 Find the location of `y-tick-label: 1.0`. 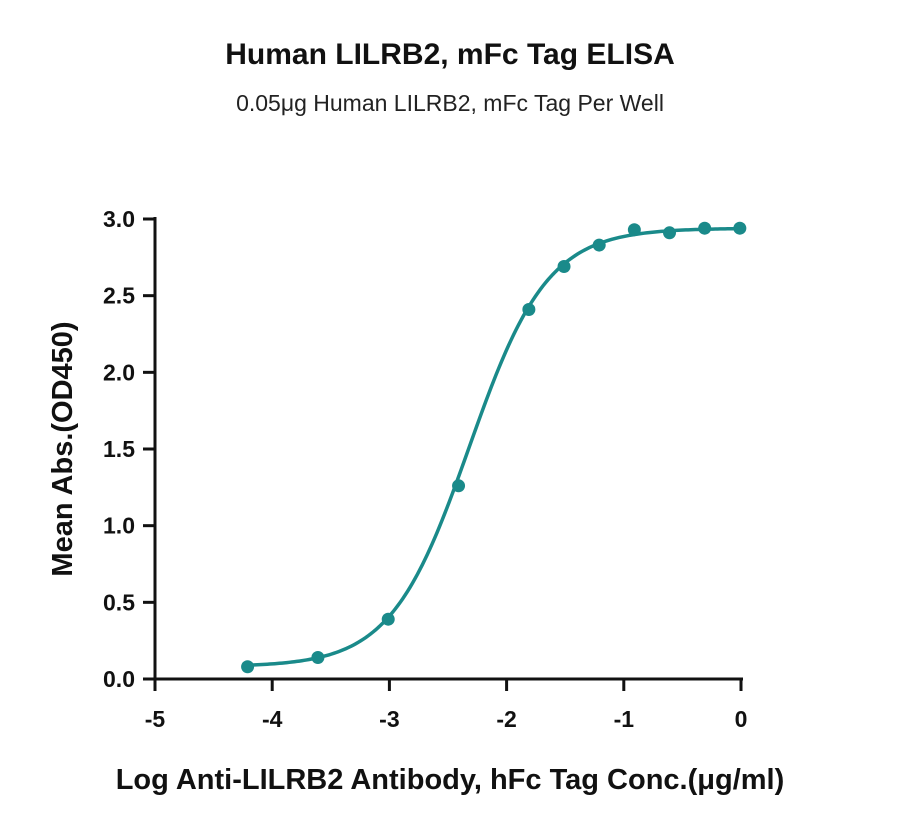

y-tick-label: 1.0 is located at coordinates (119, 526).